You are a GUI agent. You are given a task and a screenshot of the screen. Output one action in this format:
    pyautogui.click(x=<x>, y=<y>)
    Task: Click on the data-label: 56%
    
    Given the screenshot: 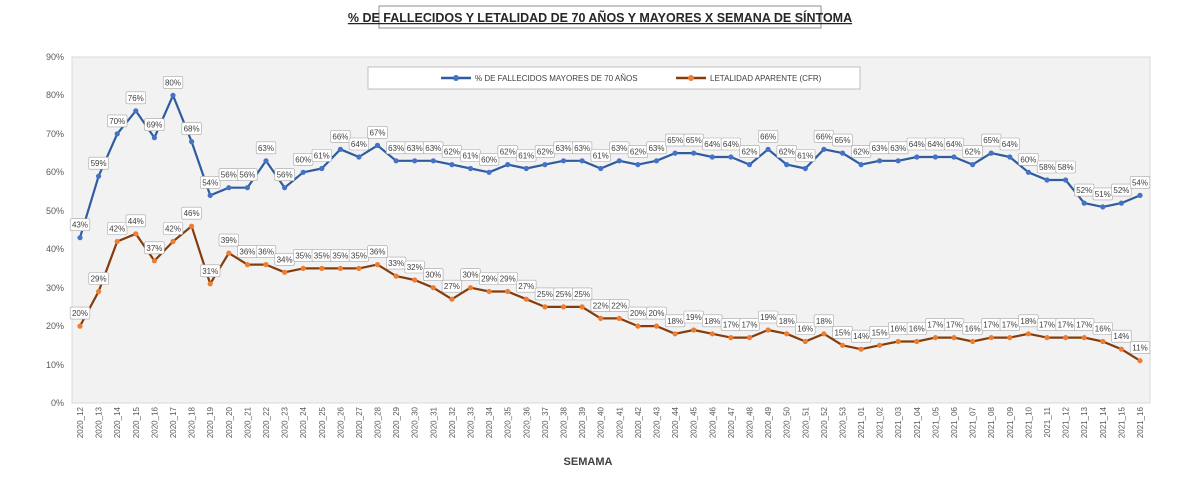 What is the action you would take?
    pyautogui.click(x=229, y=175)
    